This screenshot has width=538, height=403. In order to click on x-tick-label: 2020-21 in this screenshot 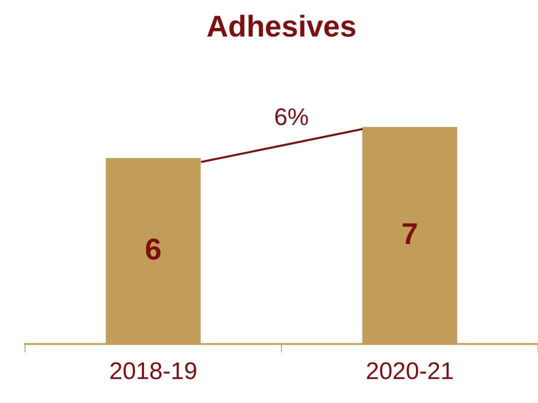, I will do `click(410, 372)`.